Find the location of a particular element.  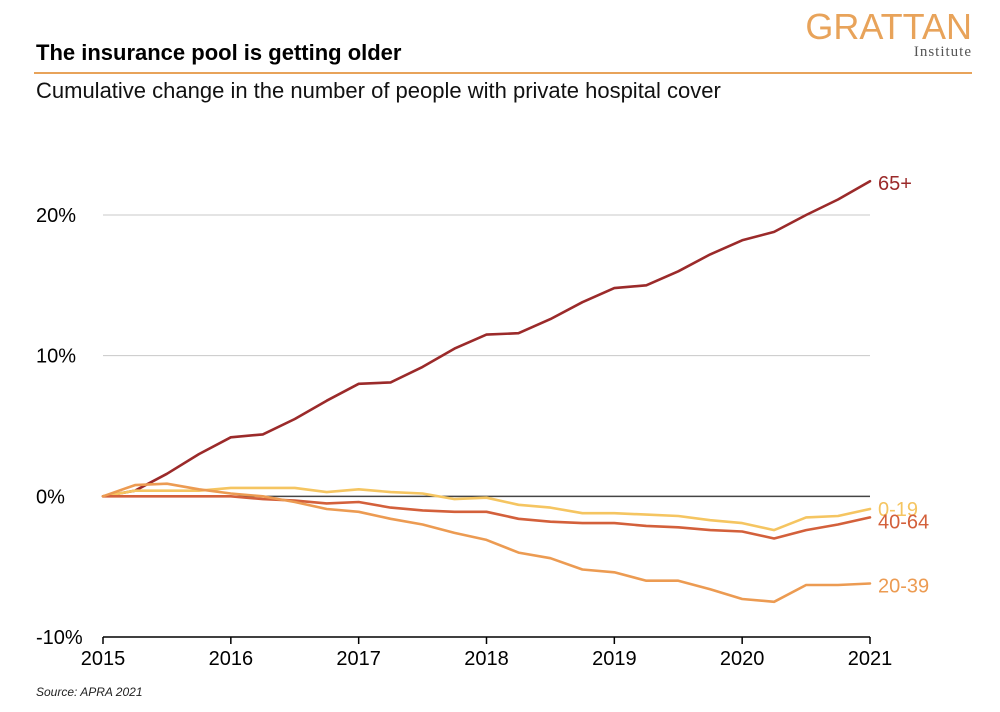

chart-title: The insurance pool is getting older is located at coordinates (219, 52).